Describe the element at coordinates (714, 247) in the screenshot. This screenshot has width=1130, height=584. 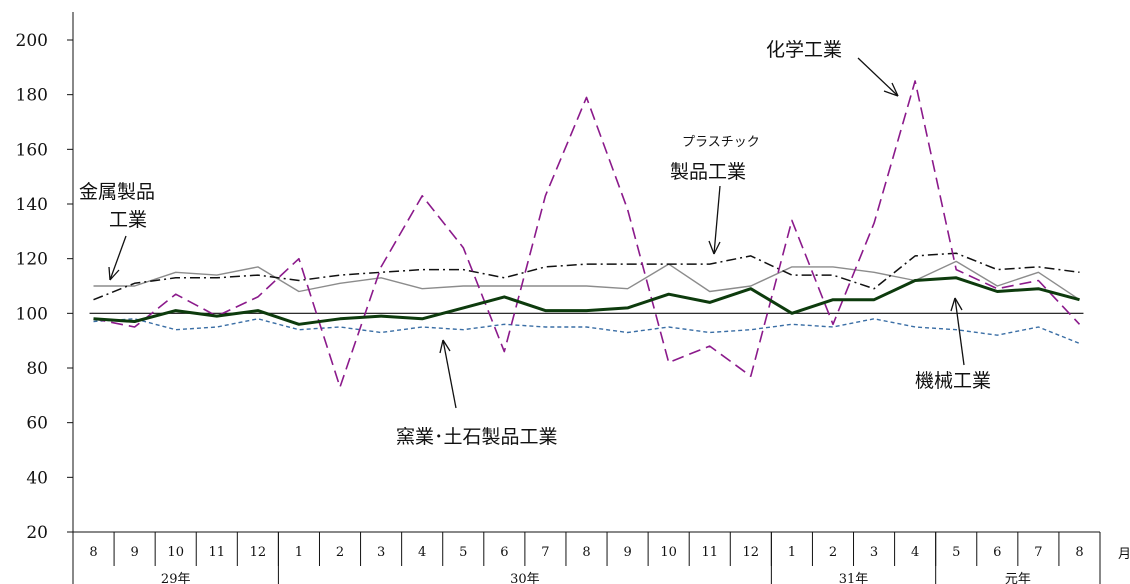
I see `arrowhead-plastic` at that location.